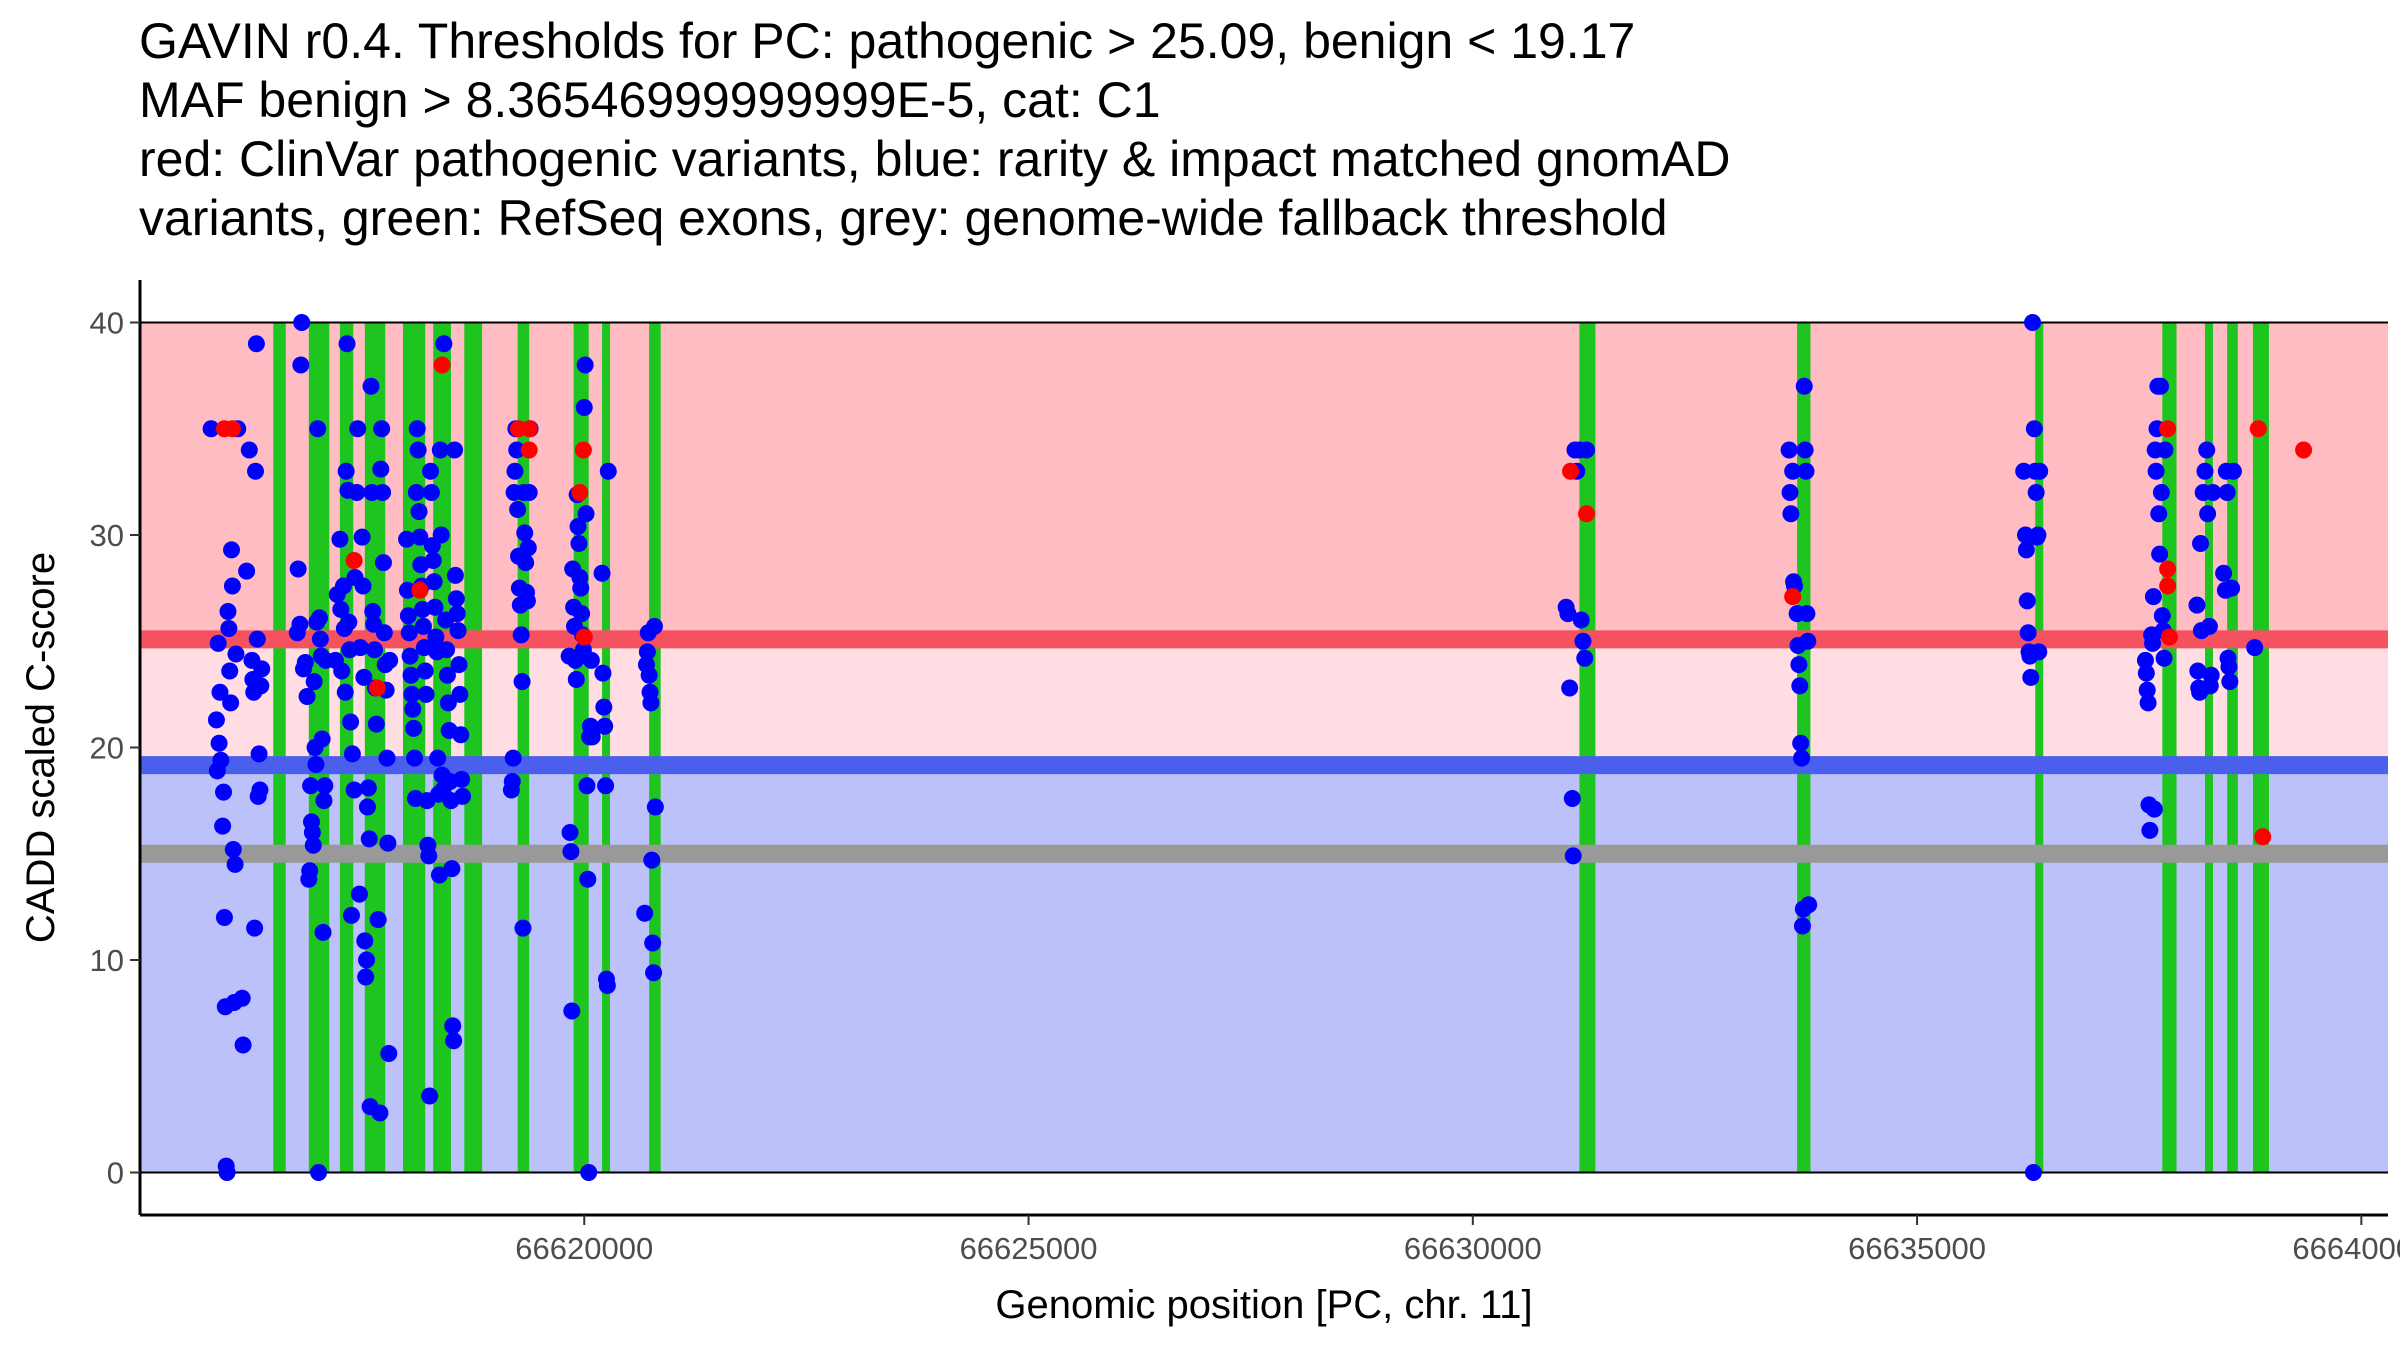 This screenshot has height=1350, width=2400. Describe the element at coordinates (107, 323) in the screenshot. I see `y-tick-label: 40` at that location.